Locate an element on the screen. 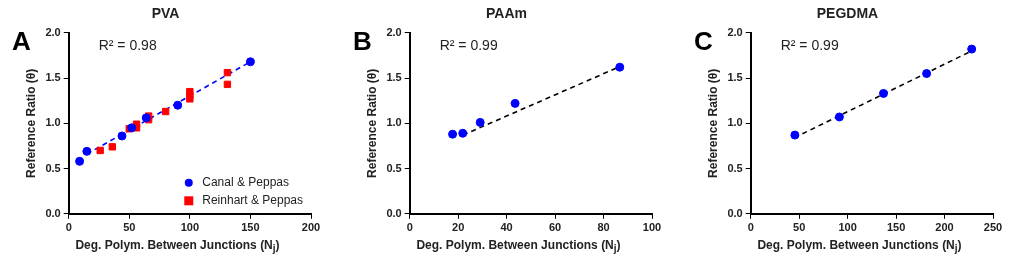  x-tick-label: 60 is located at coordinates (555, 227).